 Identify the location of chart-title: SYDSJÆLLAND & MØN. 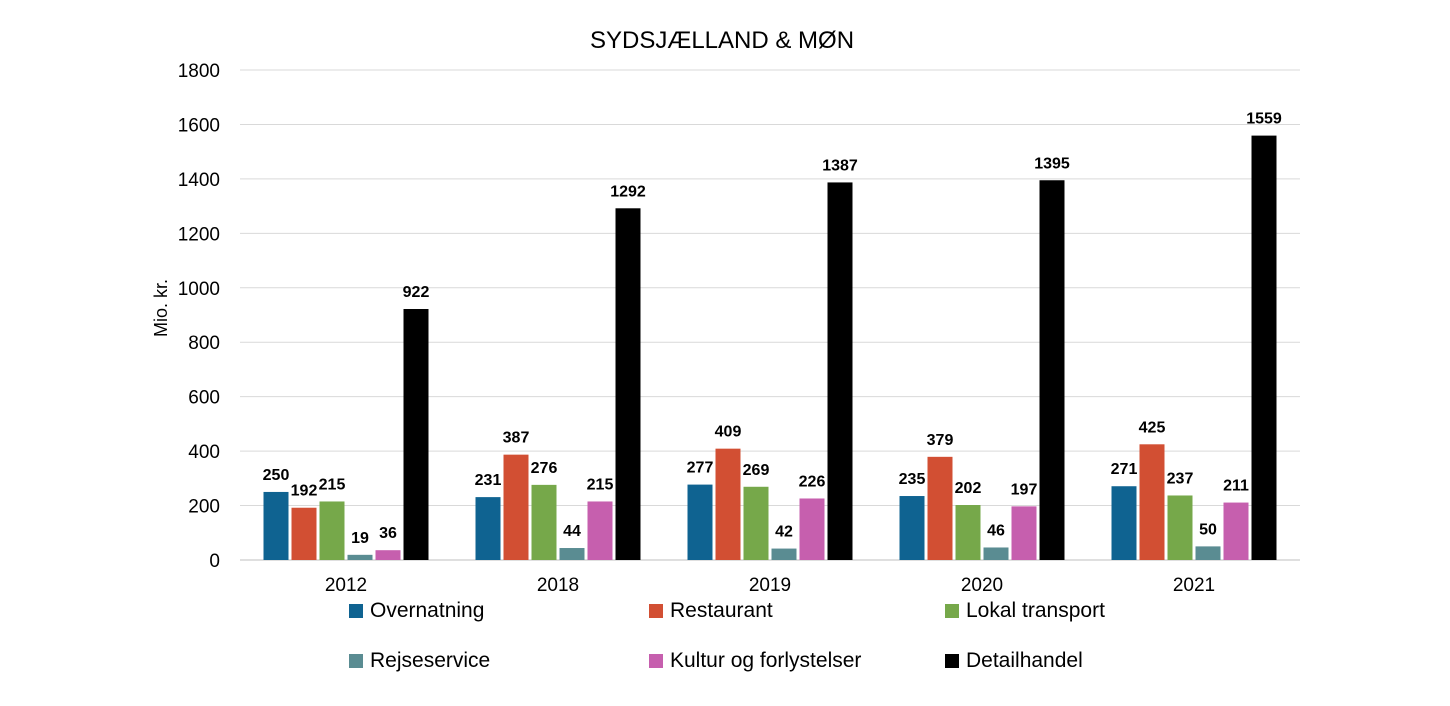
(722, 40).